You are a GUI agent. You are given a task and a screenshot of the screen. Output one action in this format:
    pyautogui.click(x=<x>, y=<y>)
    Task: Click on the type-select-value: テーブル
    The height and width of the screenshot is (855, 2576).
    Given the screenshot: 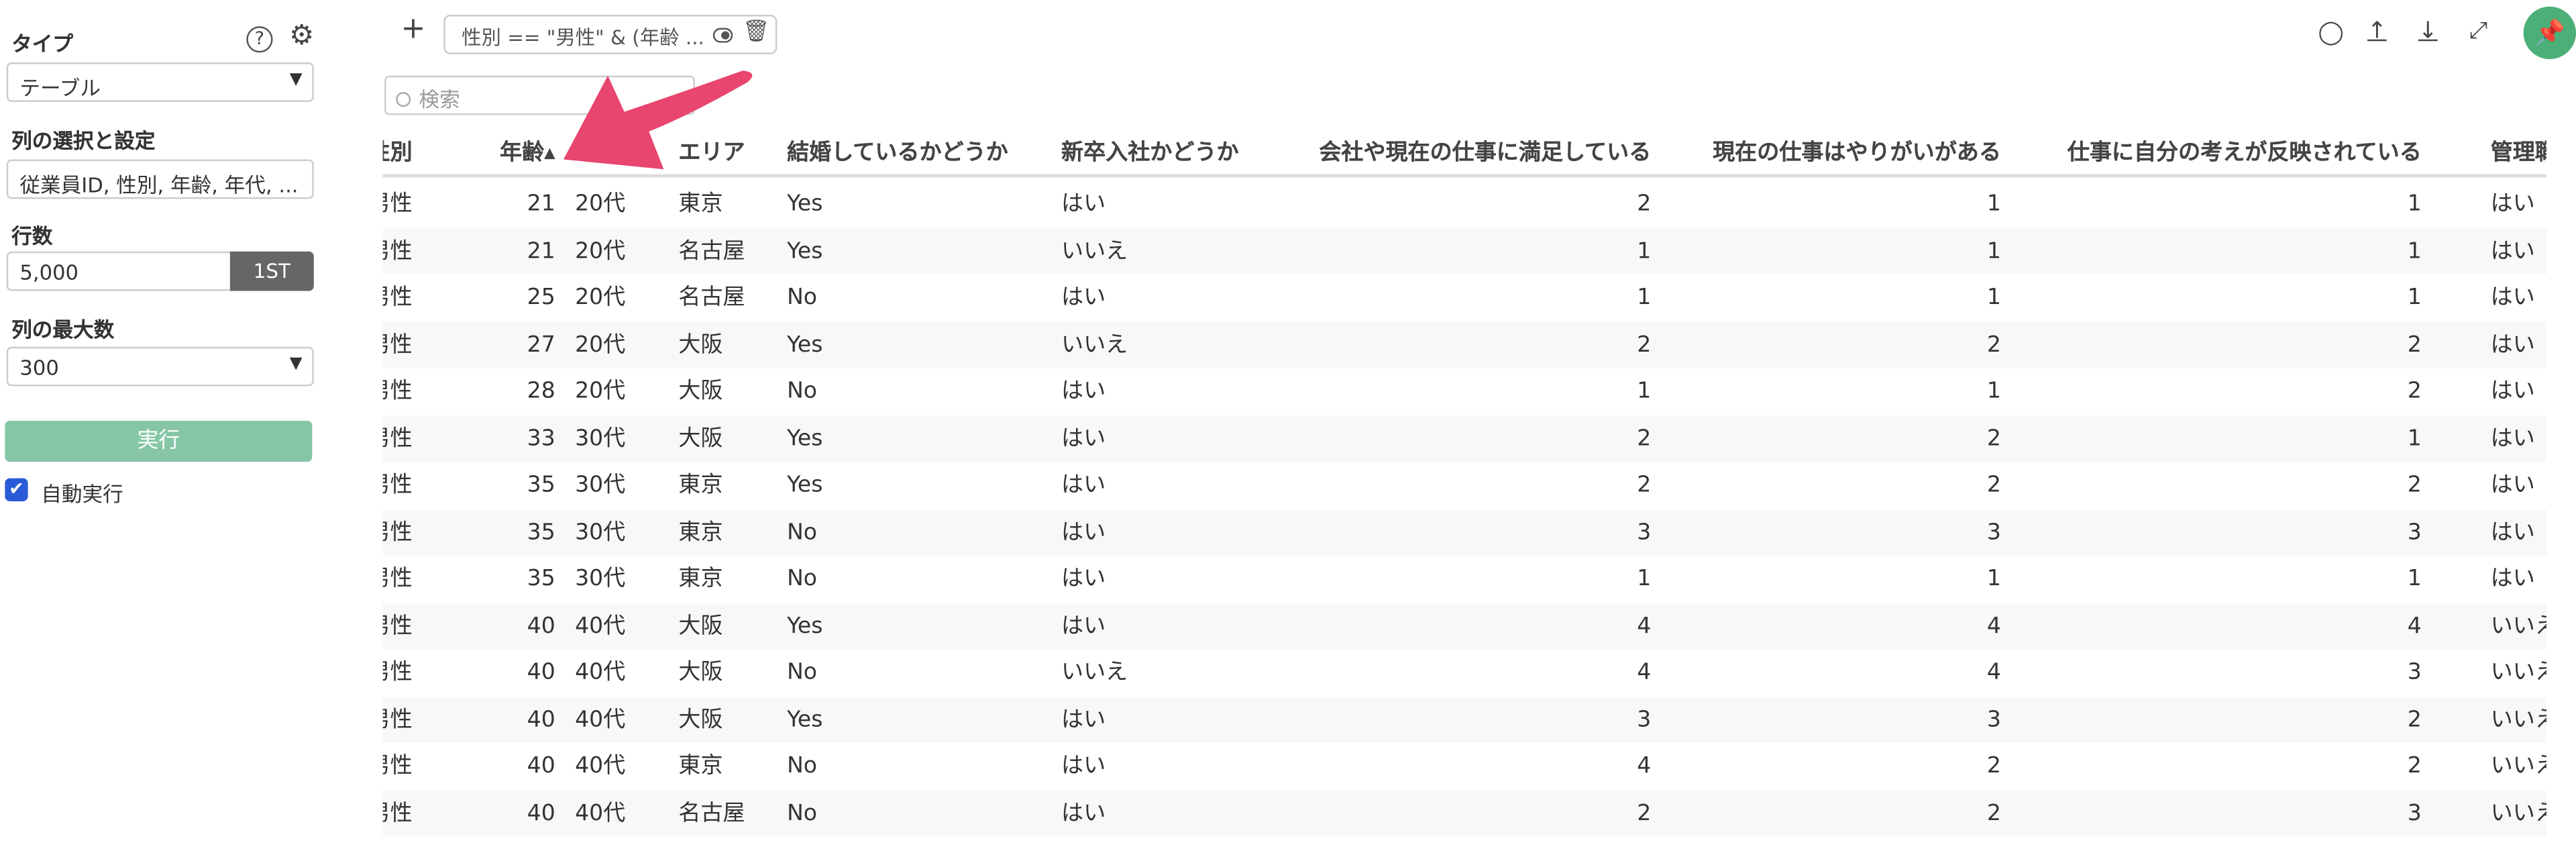 What is the action you would take?
    pyautogui.click(x=60, y=88)
    